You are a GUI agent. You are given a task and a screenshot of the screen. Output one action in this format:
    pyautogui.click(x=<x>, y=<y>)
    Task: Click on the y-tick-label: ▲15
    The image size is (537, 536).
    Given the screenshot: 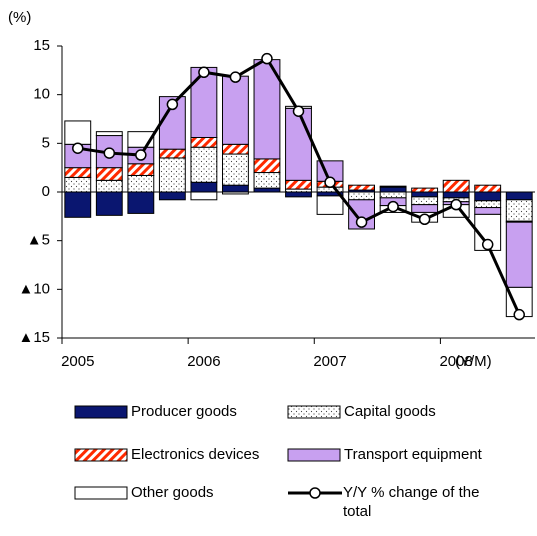 What is the action you would take?
    pyautogui.click(x=34, y=337)
    